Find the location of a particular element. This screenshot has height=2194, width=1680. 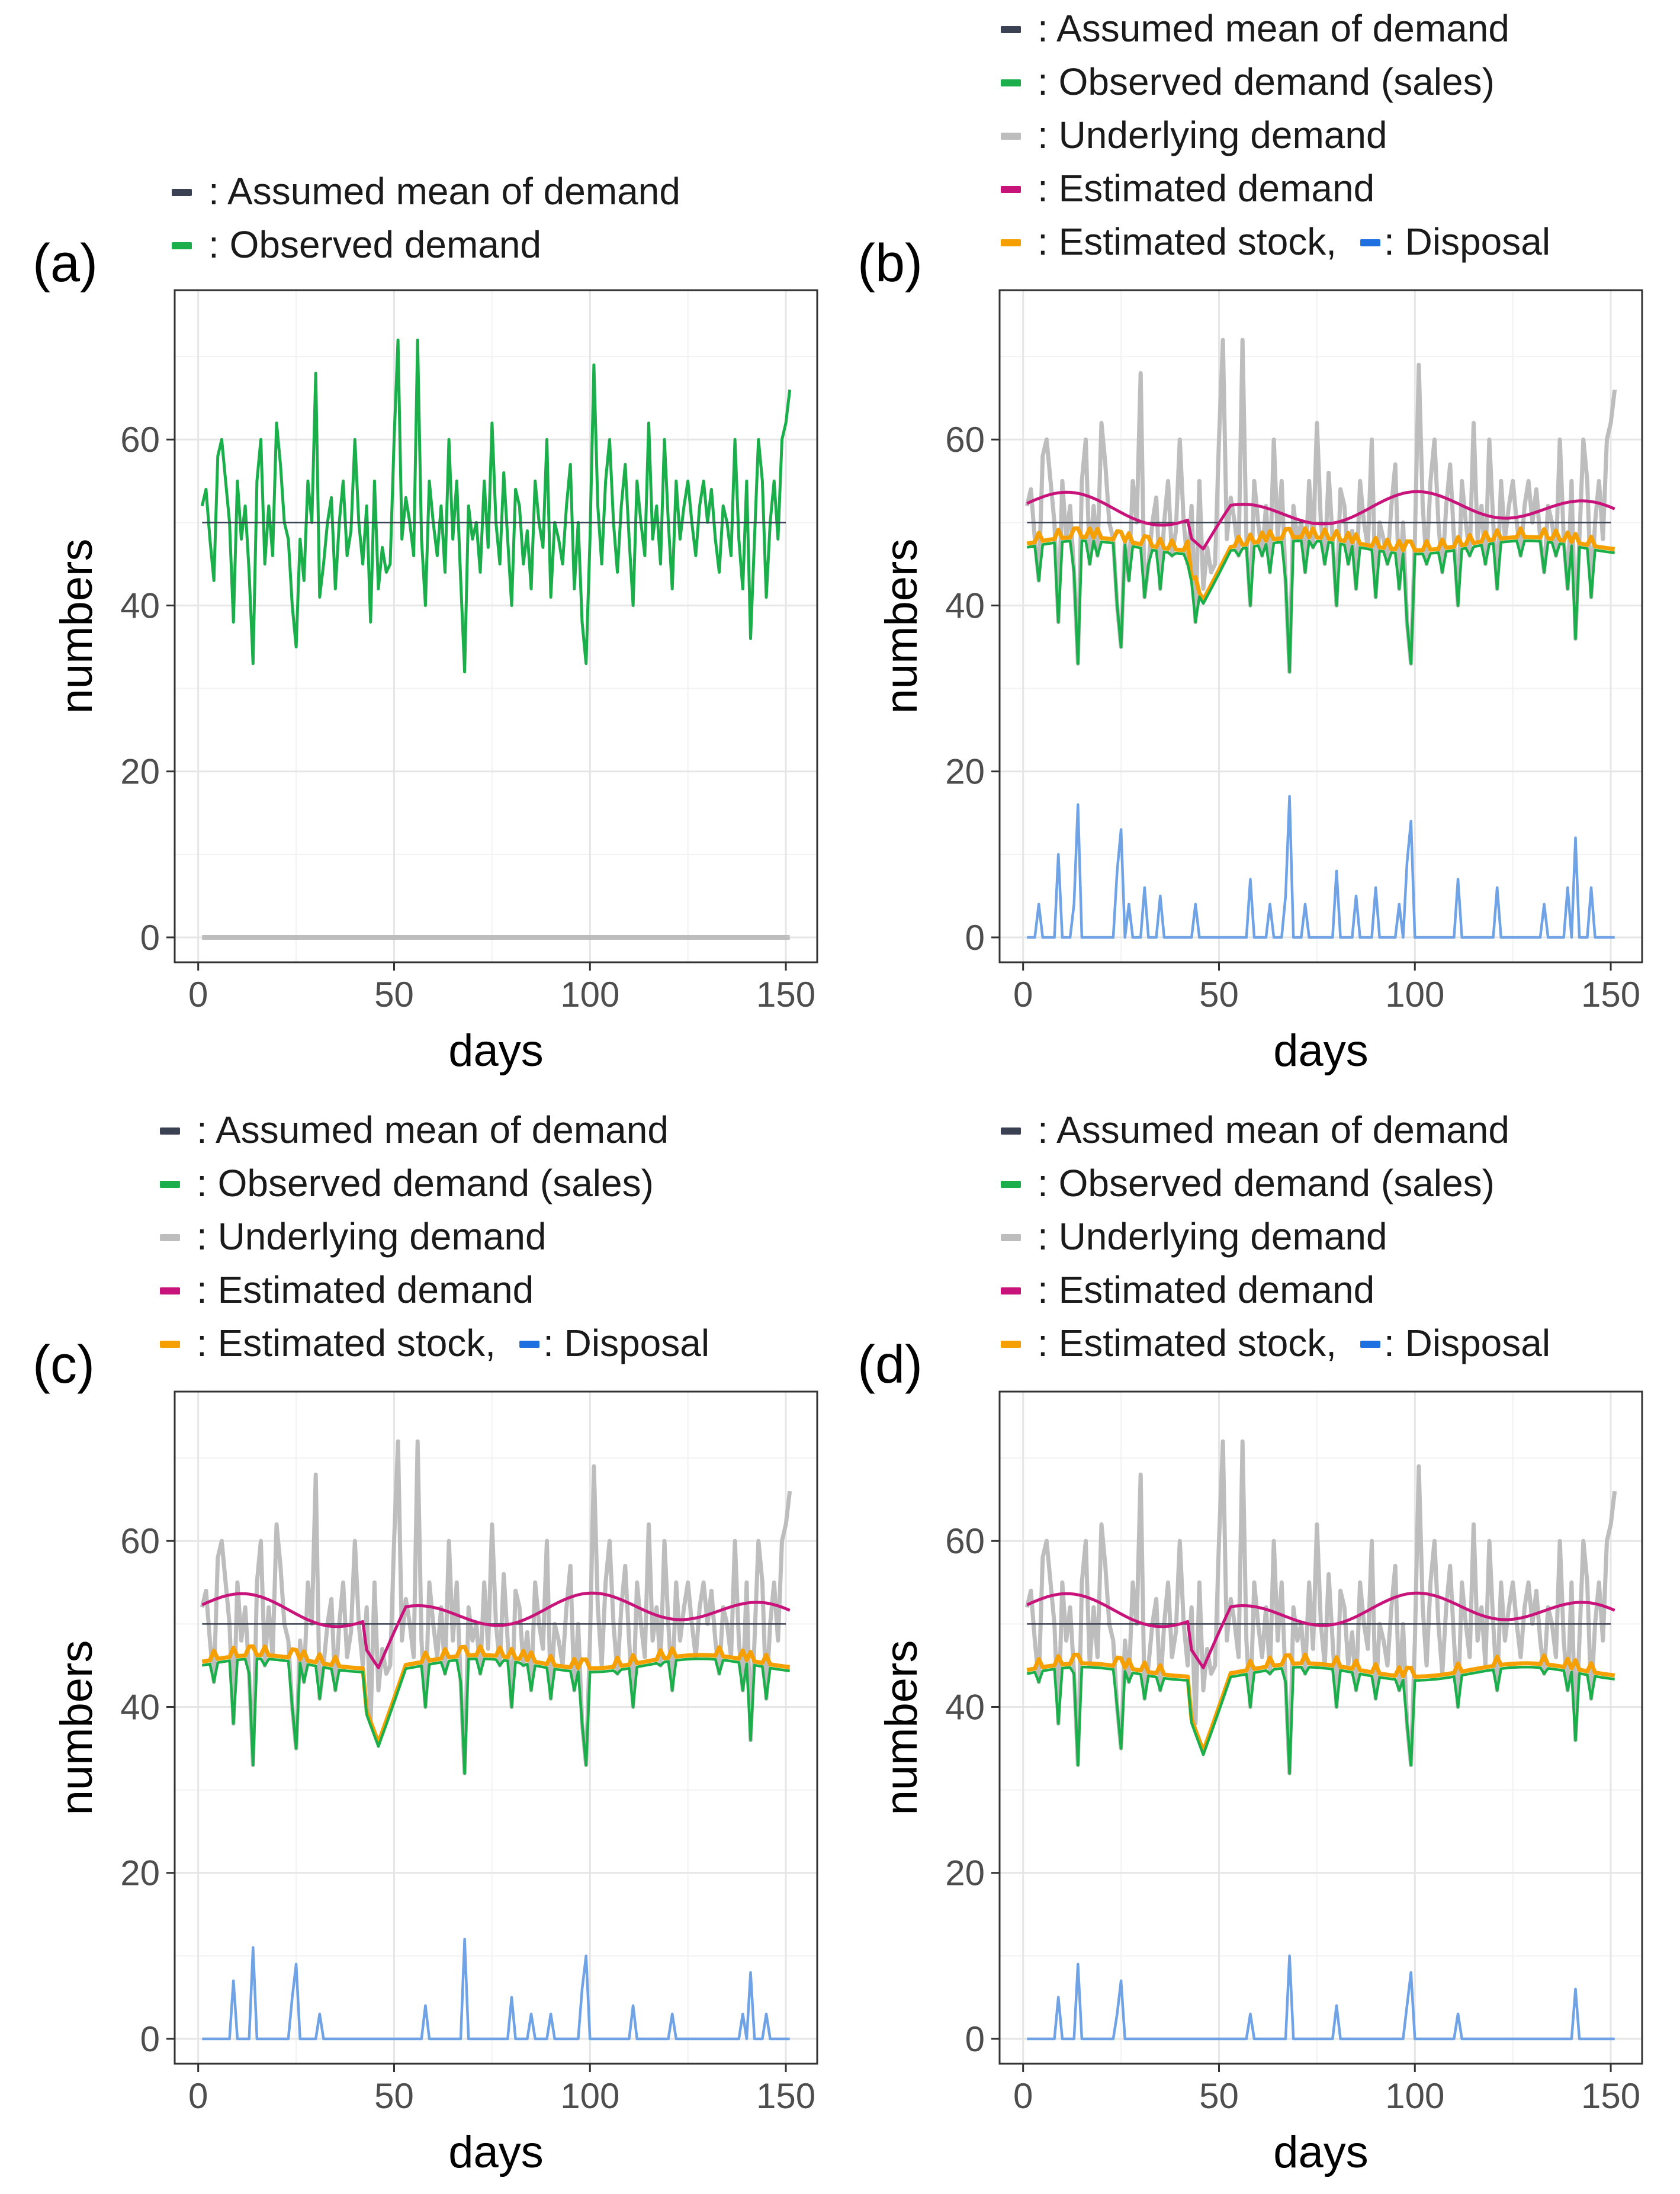

panel-letter: (b) is located at coordinates (890, 263).